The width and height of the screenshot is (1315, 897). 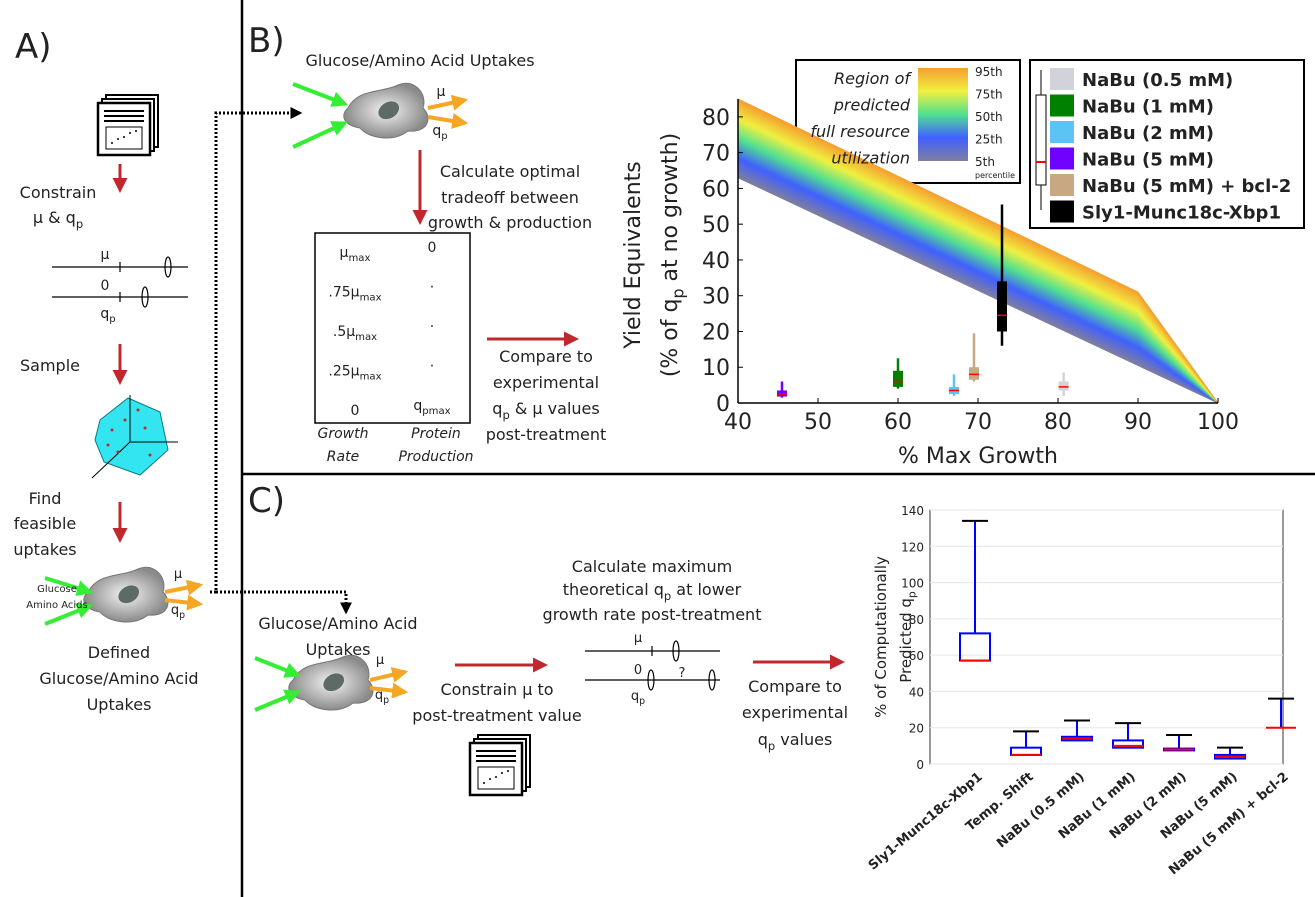 What do you see at coordinates (943, 114) in the screenshot?
I see `colorbar` at bounding box center [943, 114].